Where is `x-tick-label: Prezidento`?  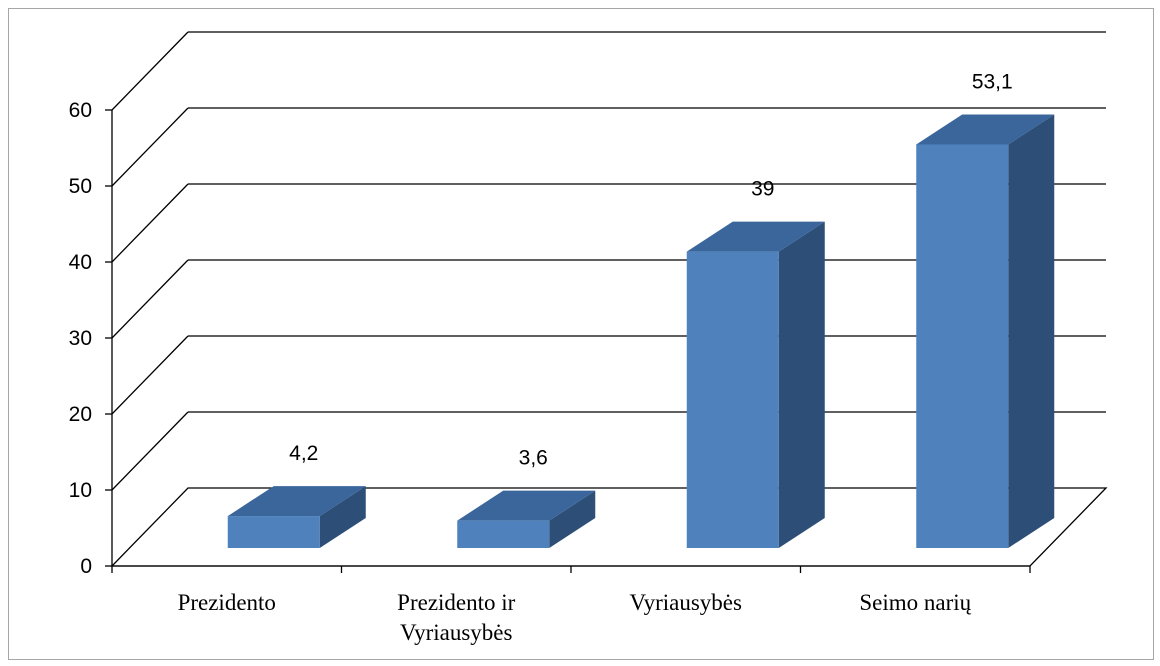
x-tick-label: Prezidento is located at coordinates (227, 602).